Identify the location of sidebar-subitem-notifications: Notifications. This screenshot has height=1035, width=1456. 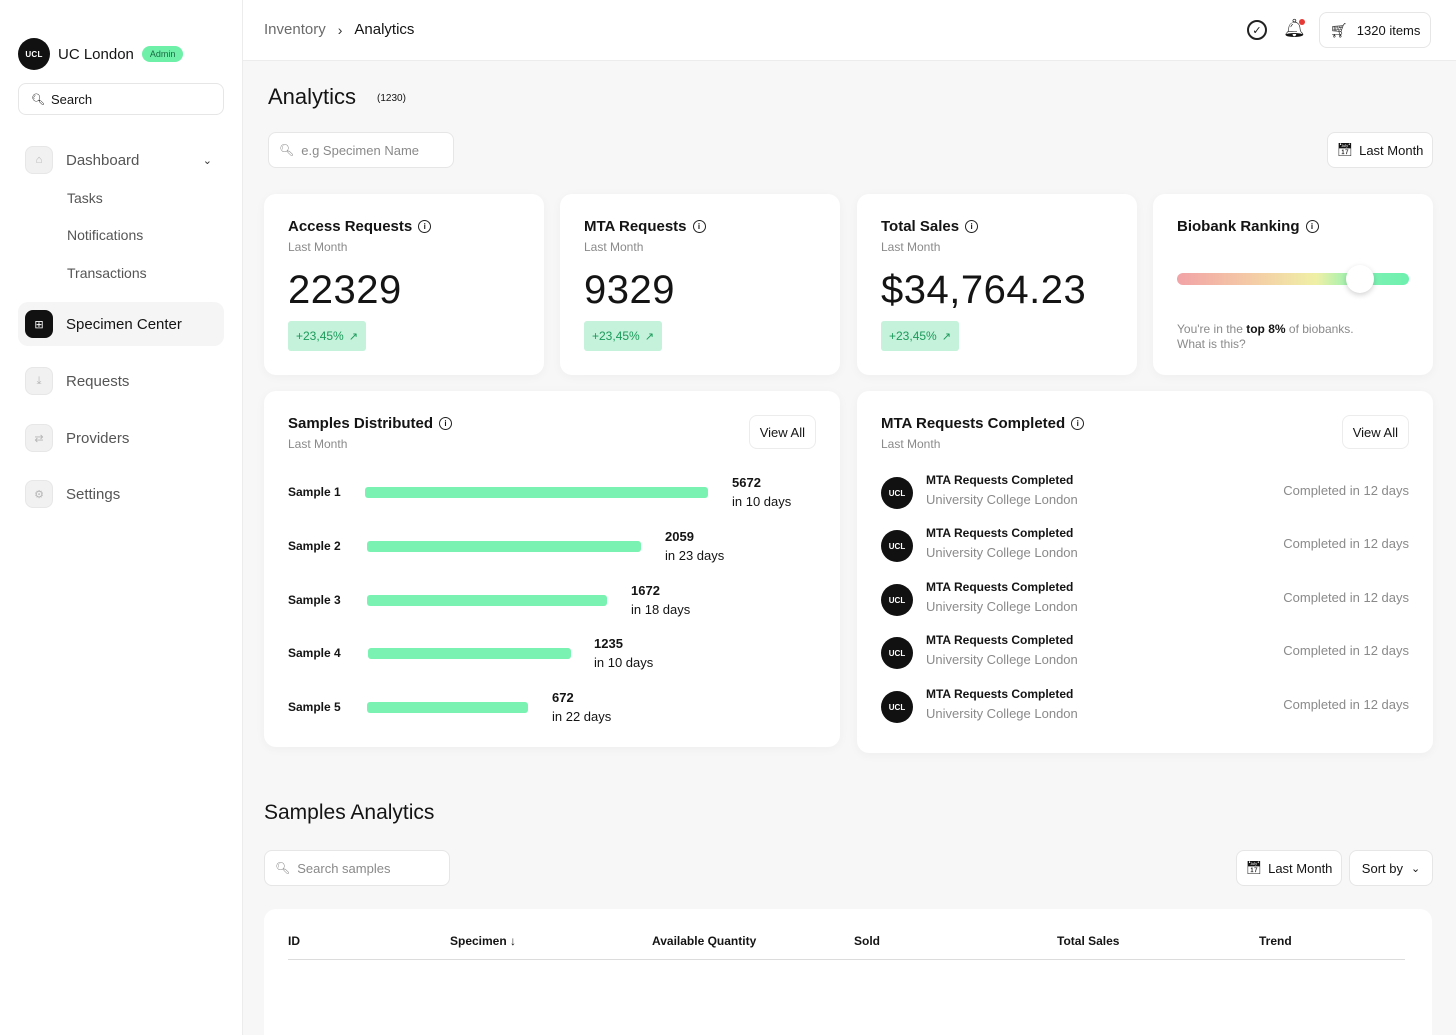
(105, 235).